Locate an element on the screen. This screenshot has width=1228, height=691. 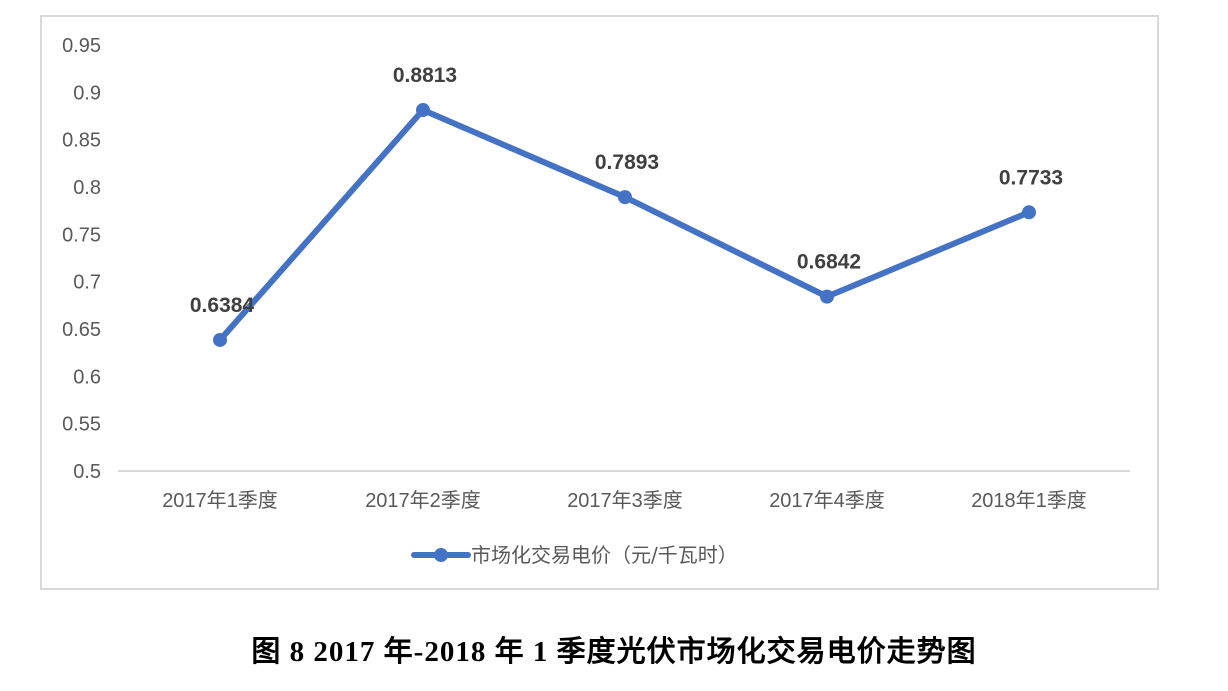
x-tick-label: 2018年1季度 is located at coordinates (1029, 500).